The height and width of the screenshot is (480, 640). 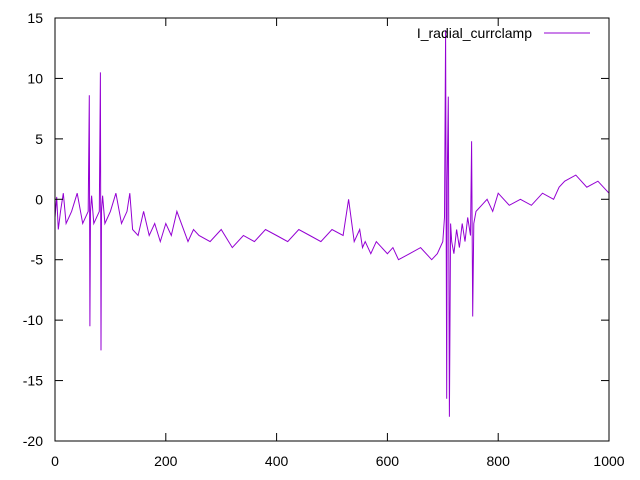 What do you see at coordinates (33, 381) in the screenshot?
I see `y-tick-label: -15` at bounding box center [33, 381].